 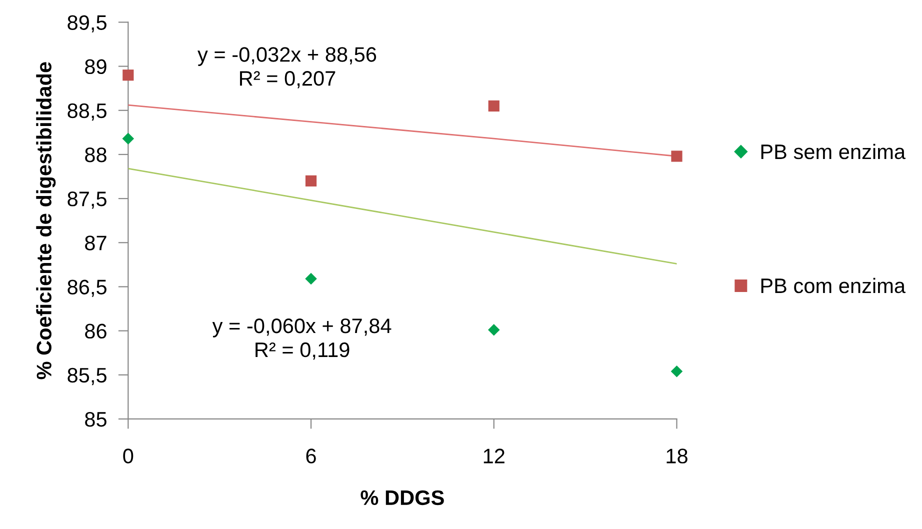 I want to click on annotation: y = -0,060x + 87,84 R² = 0,119, so click(x=302, y=339).